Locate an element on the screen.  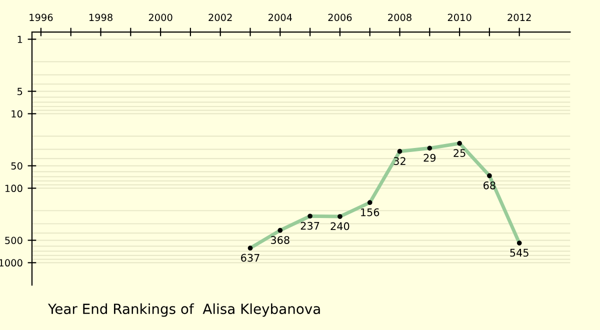
y-tick-label: 100 is located at coordinates (13, 188).